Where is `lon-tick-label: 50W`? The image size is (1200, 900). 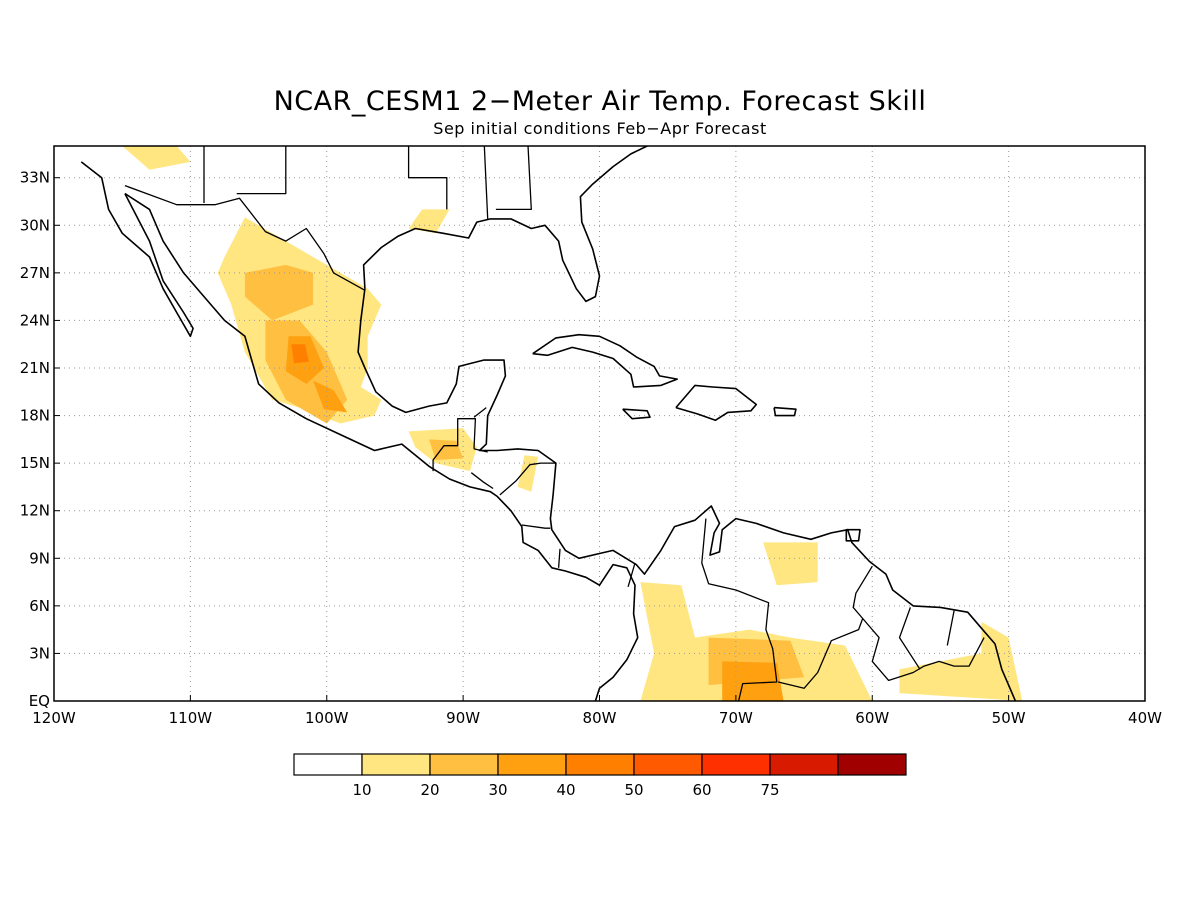
lon-tick-label: 50W is located at coordinates (1009, 718).